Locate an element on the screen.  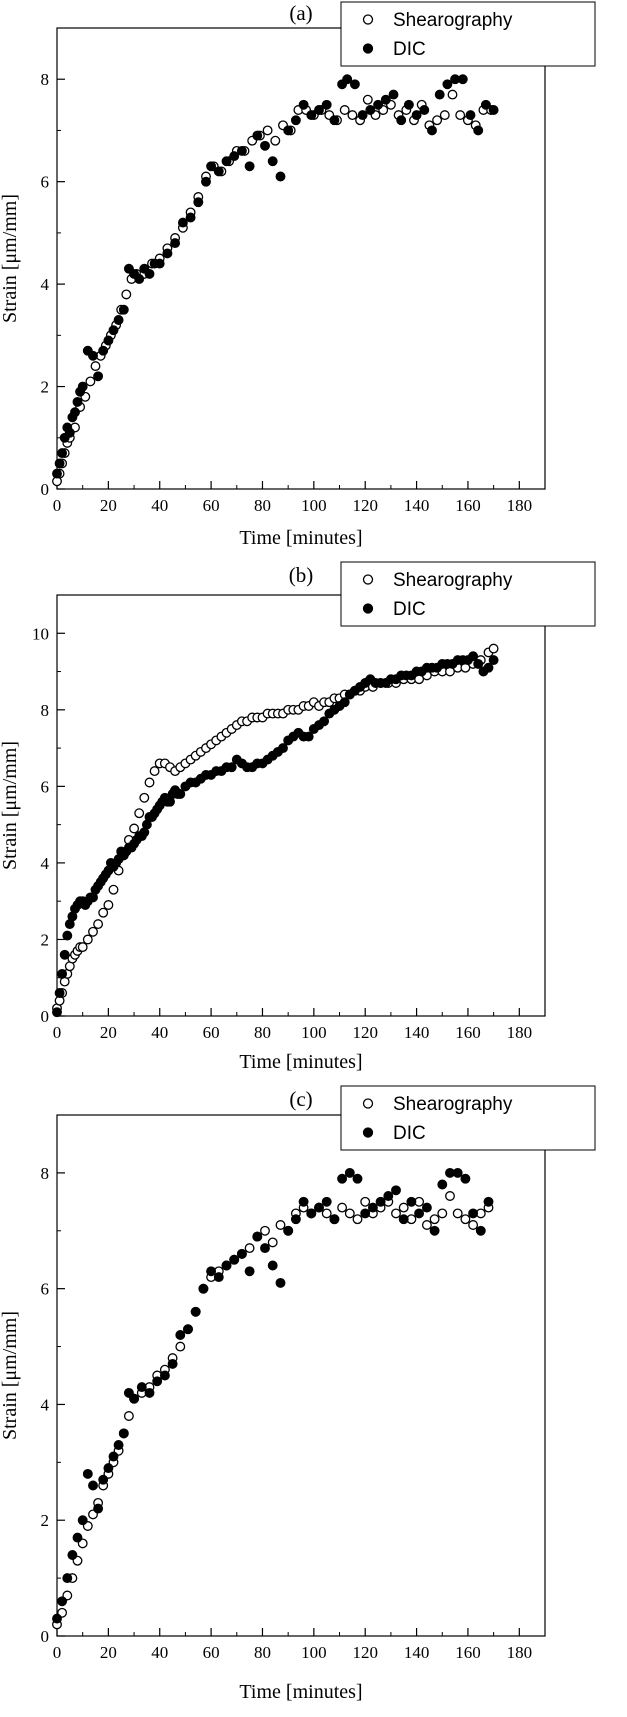
y-tick-label: 2 is located at coordinates (45, 1520).